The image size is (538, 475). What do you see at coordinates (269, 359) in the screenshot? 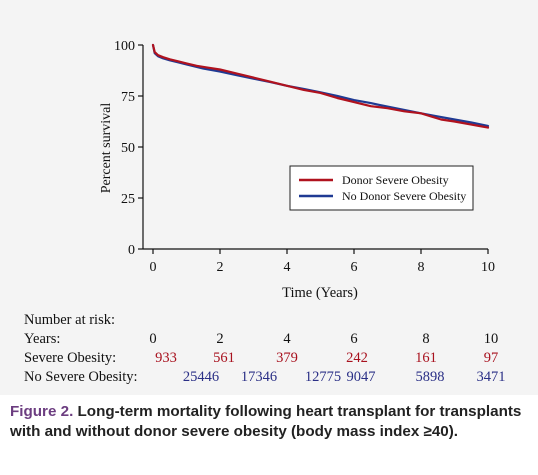
I see `risk-table-obese-row: Severe Obesity: 933 561 379 242 161 97` at bounding box center [269, 359].